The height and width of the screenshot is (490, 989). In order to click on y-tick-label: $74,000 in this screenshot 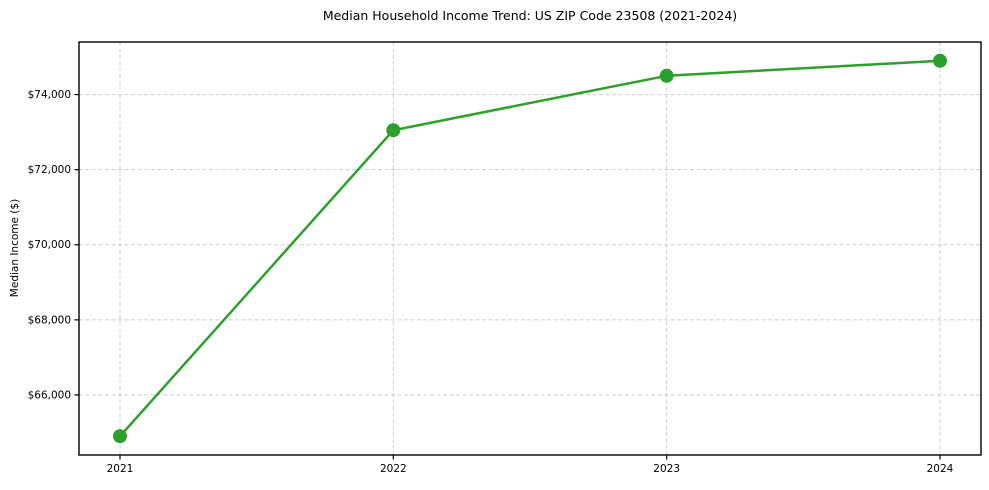, I will do `click(49, 95)`.